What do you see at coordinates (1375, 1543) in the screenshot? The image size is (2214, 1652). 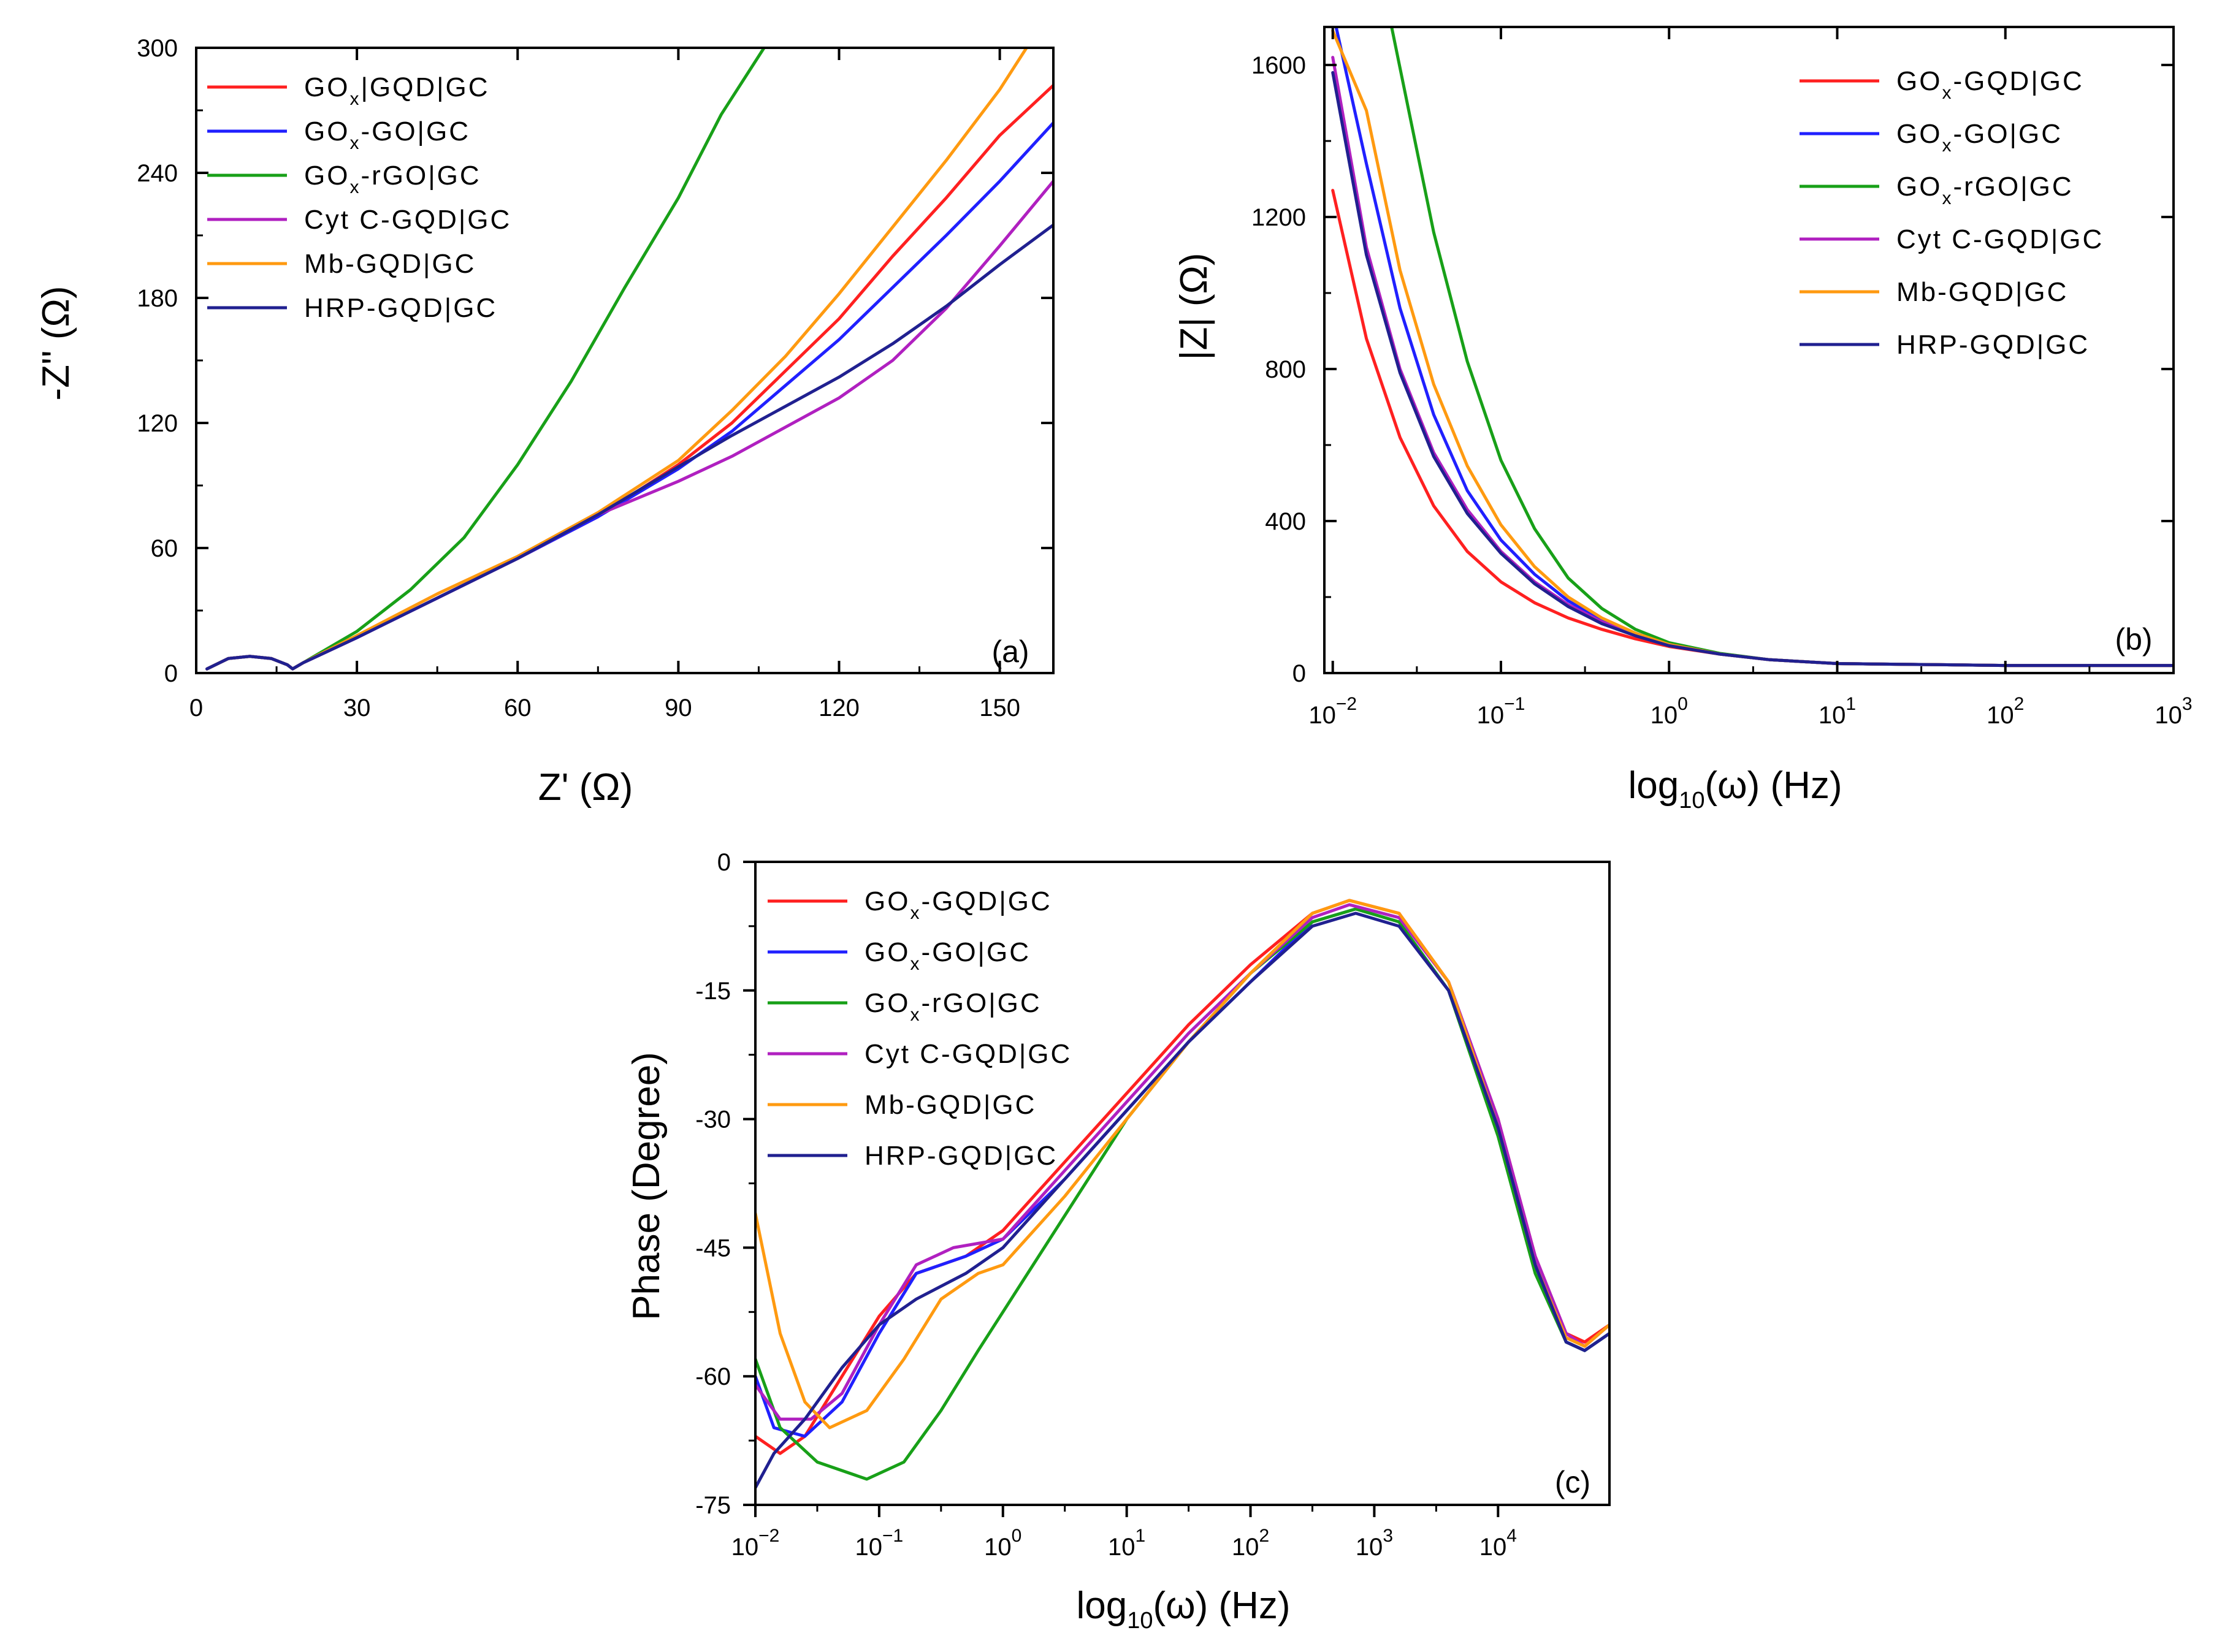 I see `x-tick-label-5: 103` at bounding box center [1375, 1543].